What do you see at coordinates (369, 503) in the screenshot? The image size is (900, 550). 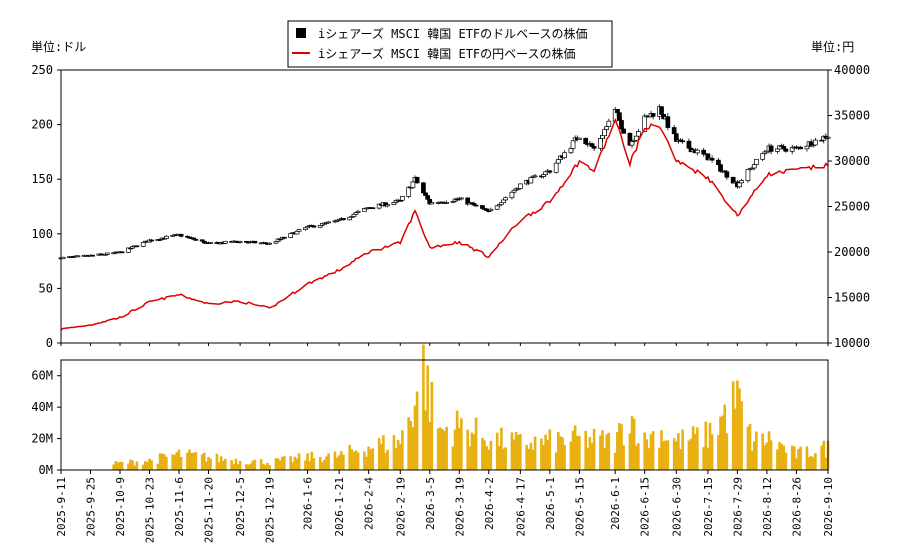 I see `x-tick-label: 2026-2-4` at bounding box center [369, 503].